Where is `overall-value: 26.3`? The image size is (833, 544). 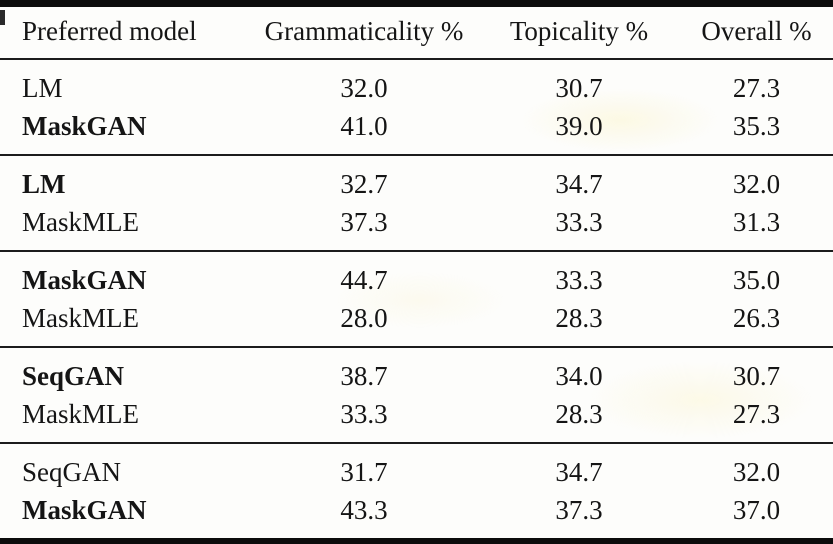 overall-value: 26.3 is located at coordinates (756, 317).